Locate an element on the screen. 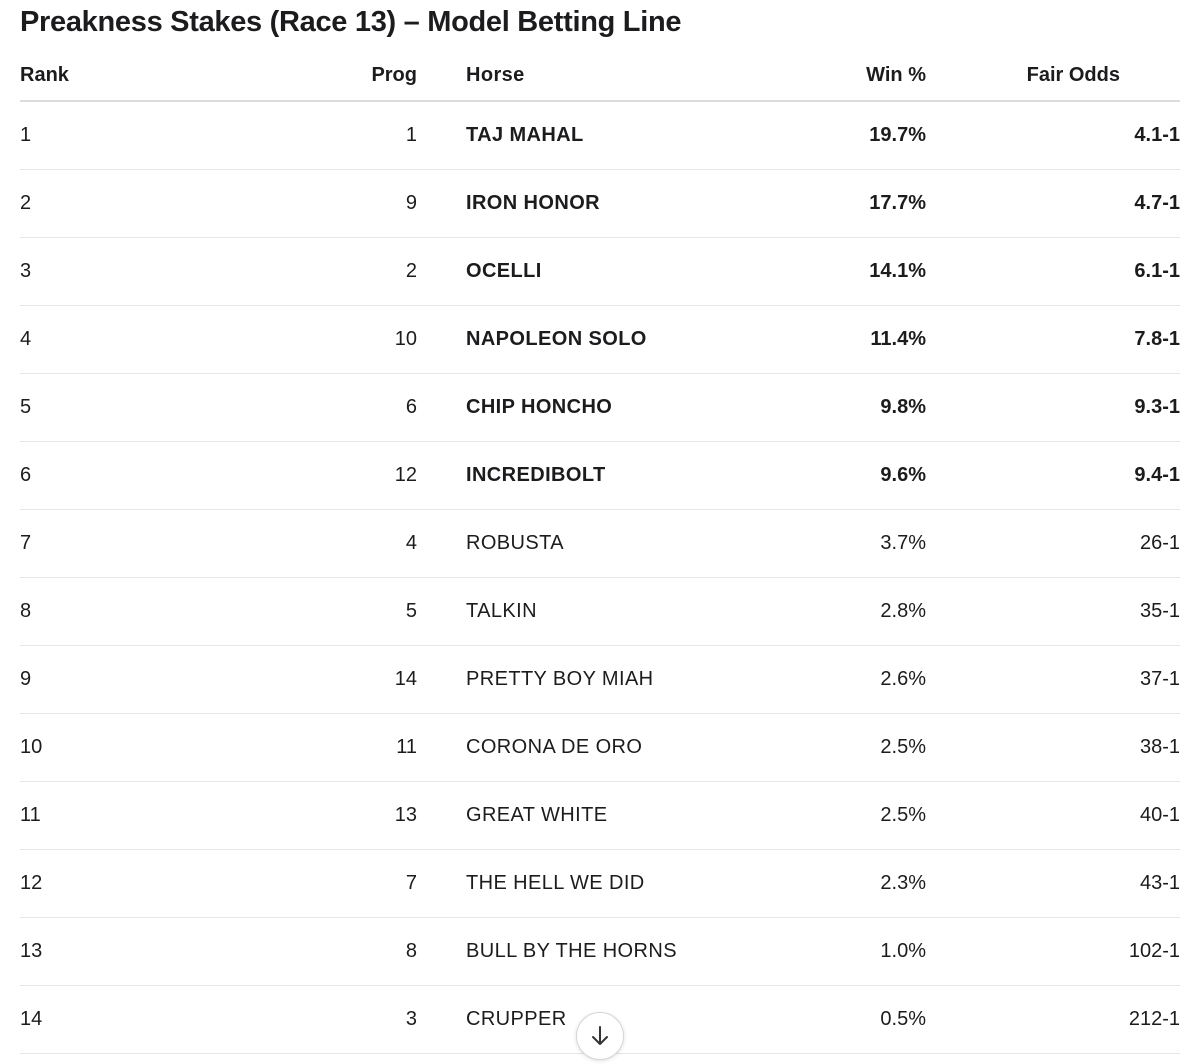  table-row: 9 14 PRETTY BOY MIAH 2.6% 37-1 is located at coordinates (600, 679).